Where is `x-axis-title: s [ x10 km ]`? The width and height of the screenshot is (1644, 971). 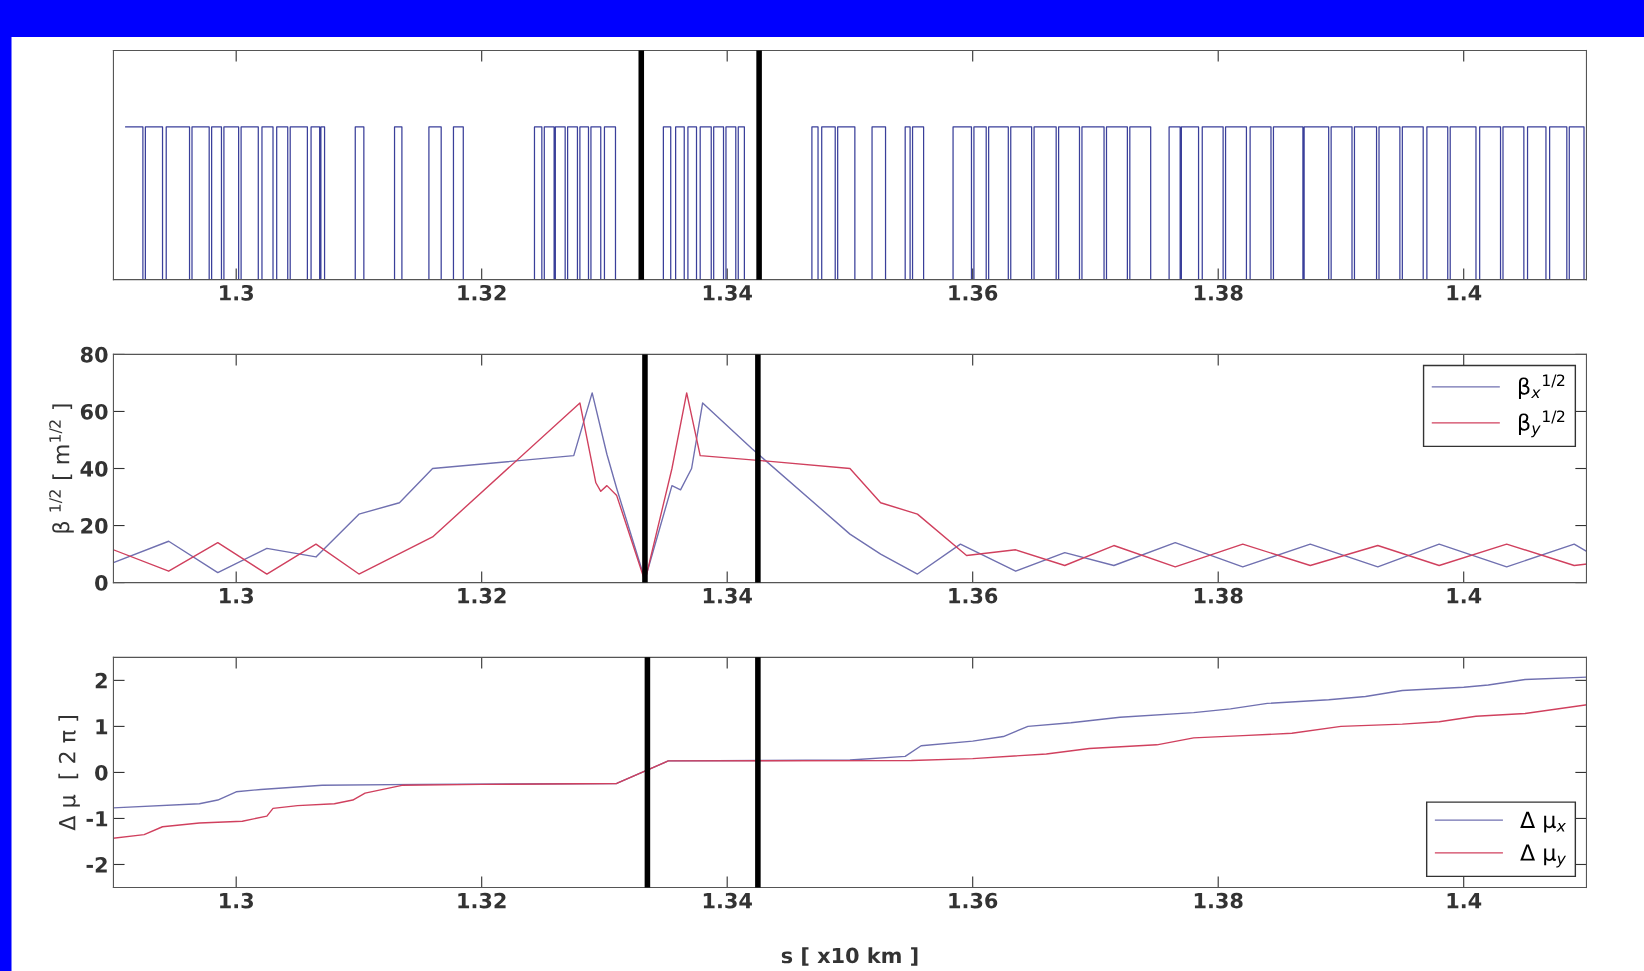
x-axis-title: s [ x10 km ] is located at coordinates (849, 956).